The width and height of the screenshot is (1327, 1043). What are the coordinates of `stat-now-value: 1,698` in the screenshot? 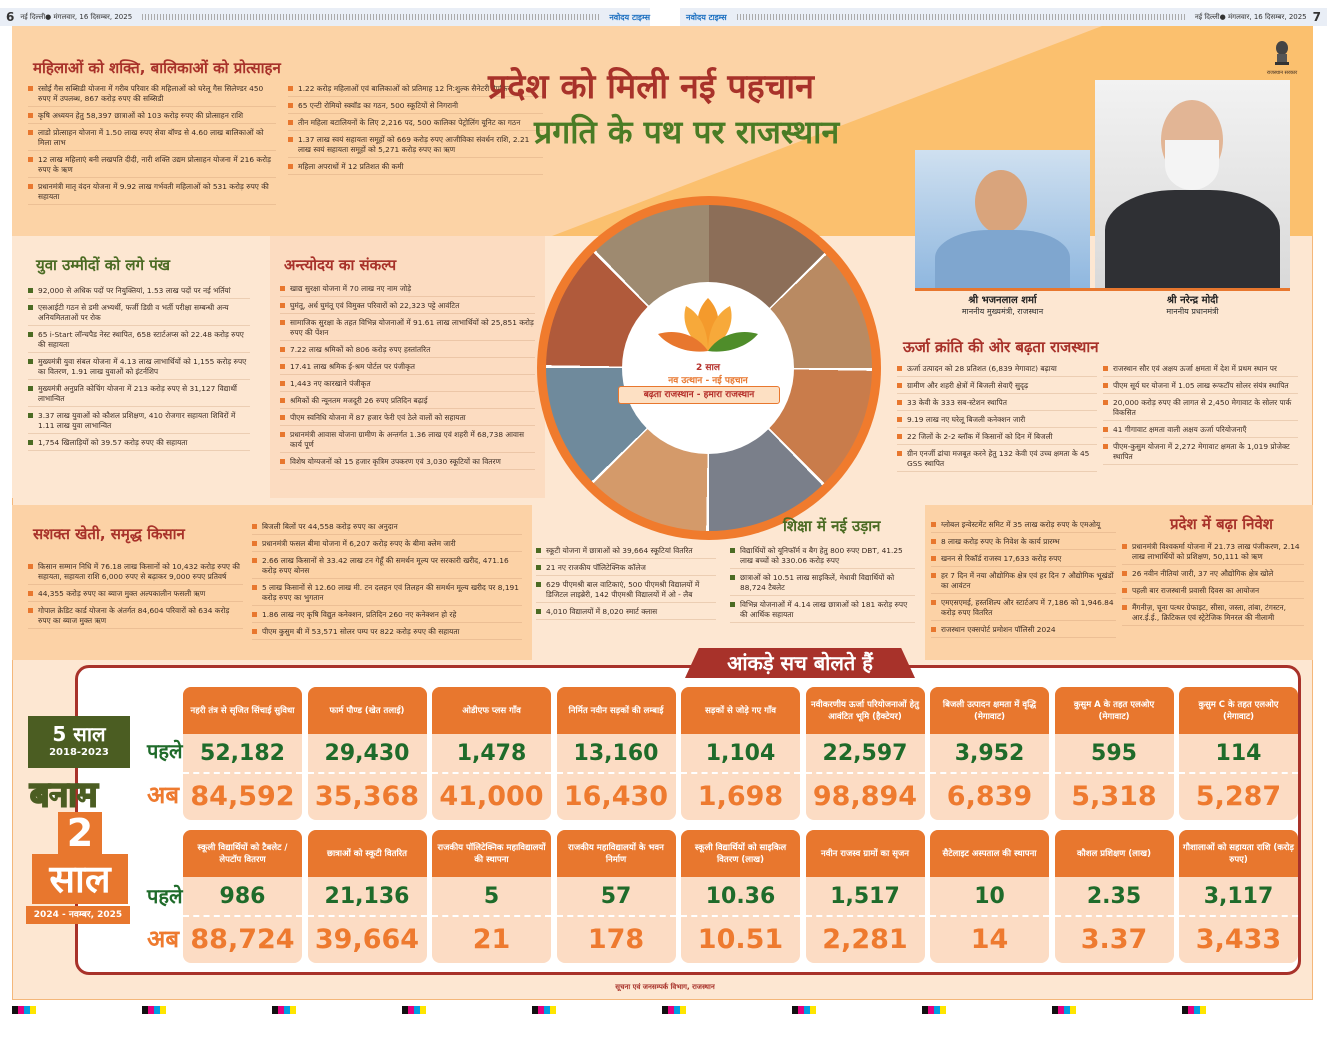 It's located at (740, 796).